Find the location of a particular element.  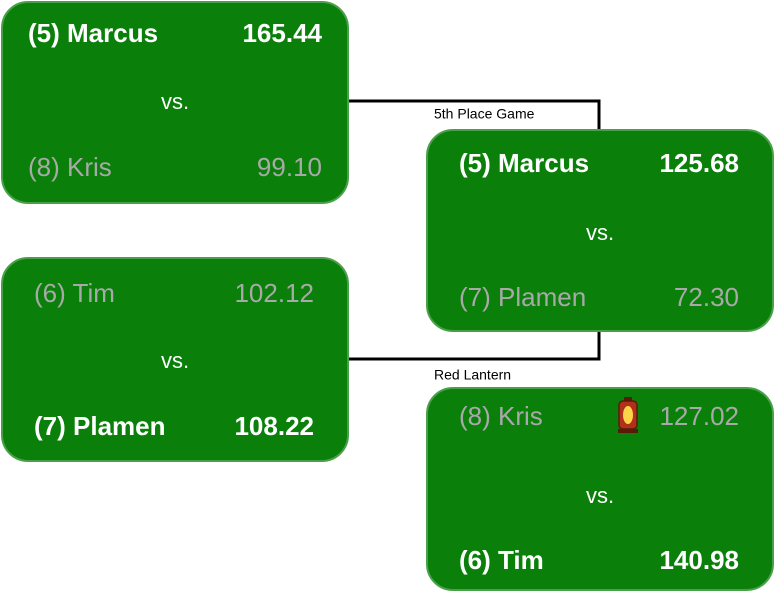

matchup-label: Red Lantern is located at coordinates (472, 375).